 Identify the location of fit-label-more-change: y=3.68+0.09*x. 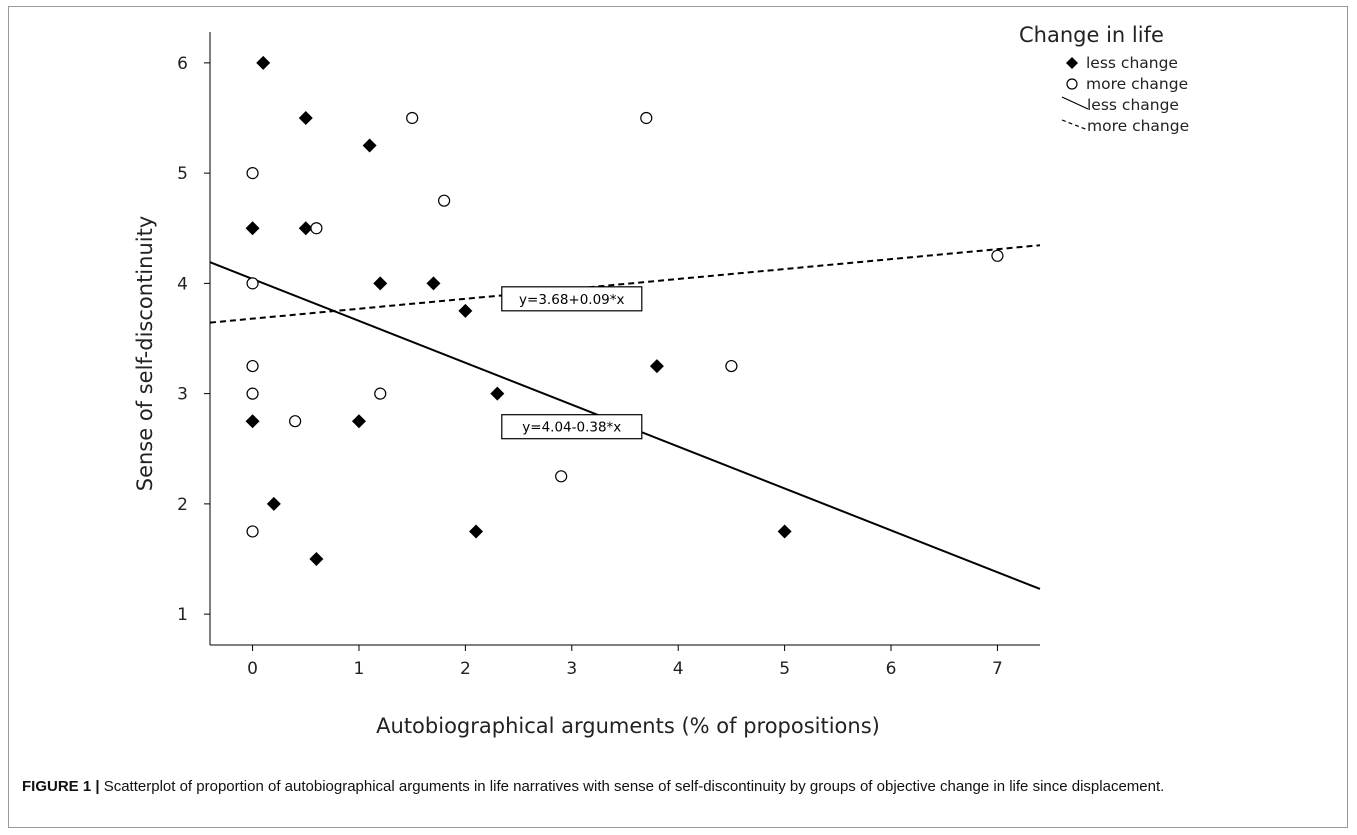
(572, 299).